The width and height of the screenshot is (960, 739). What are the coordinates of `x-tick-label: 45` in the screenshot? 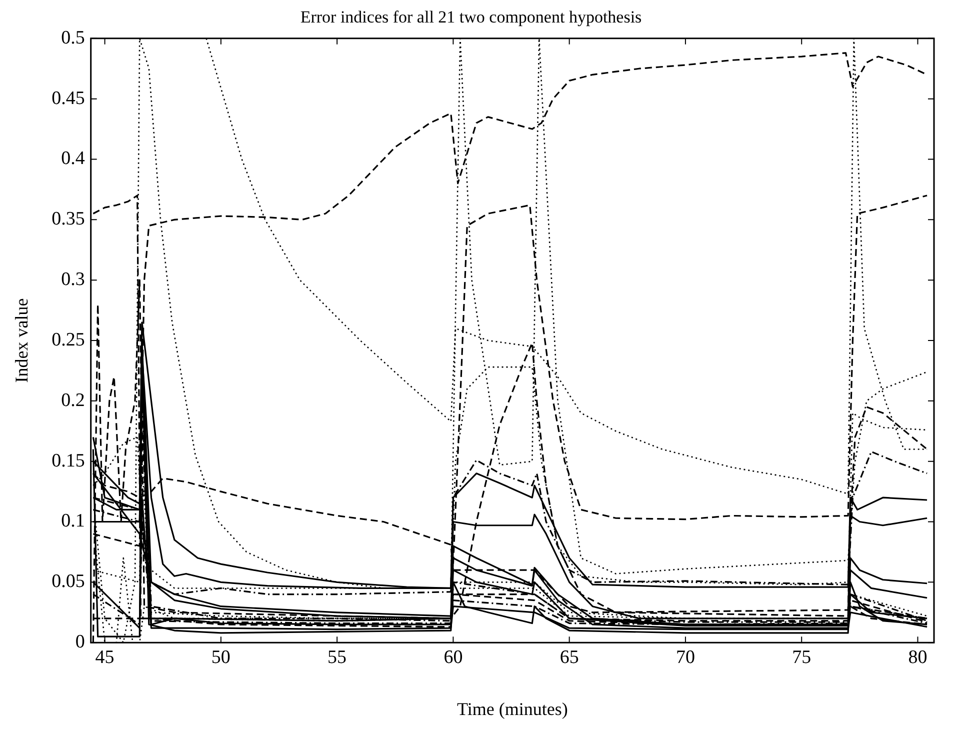 It's located at (104, 657).